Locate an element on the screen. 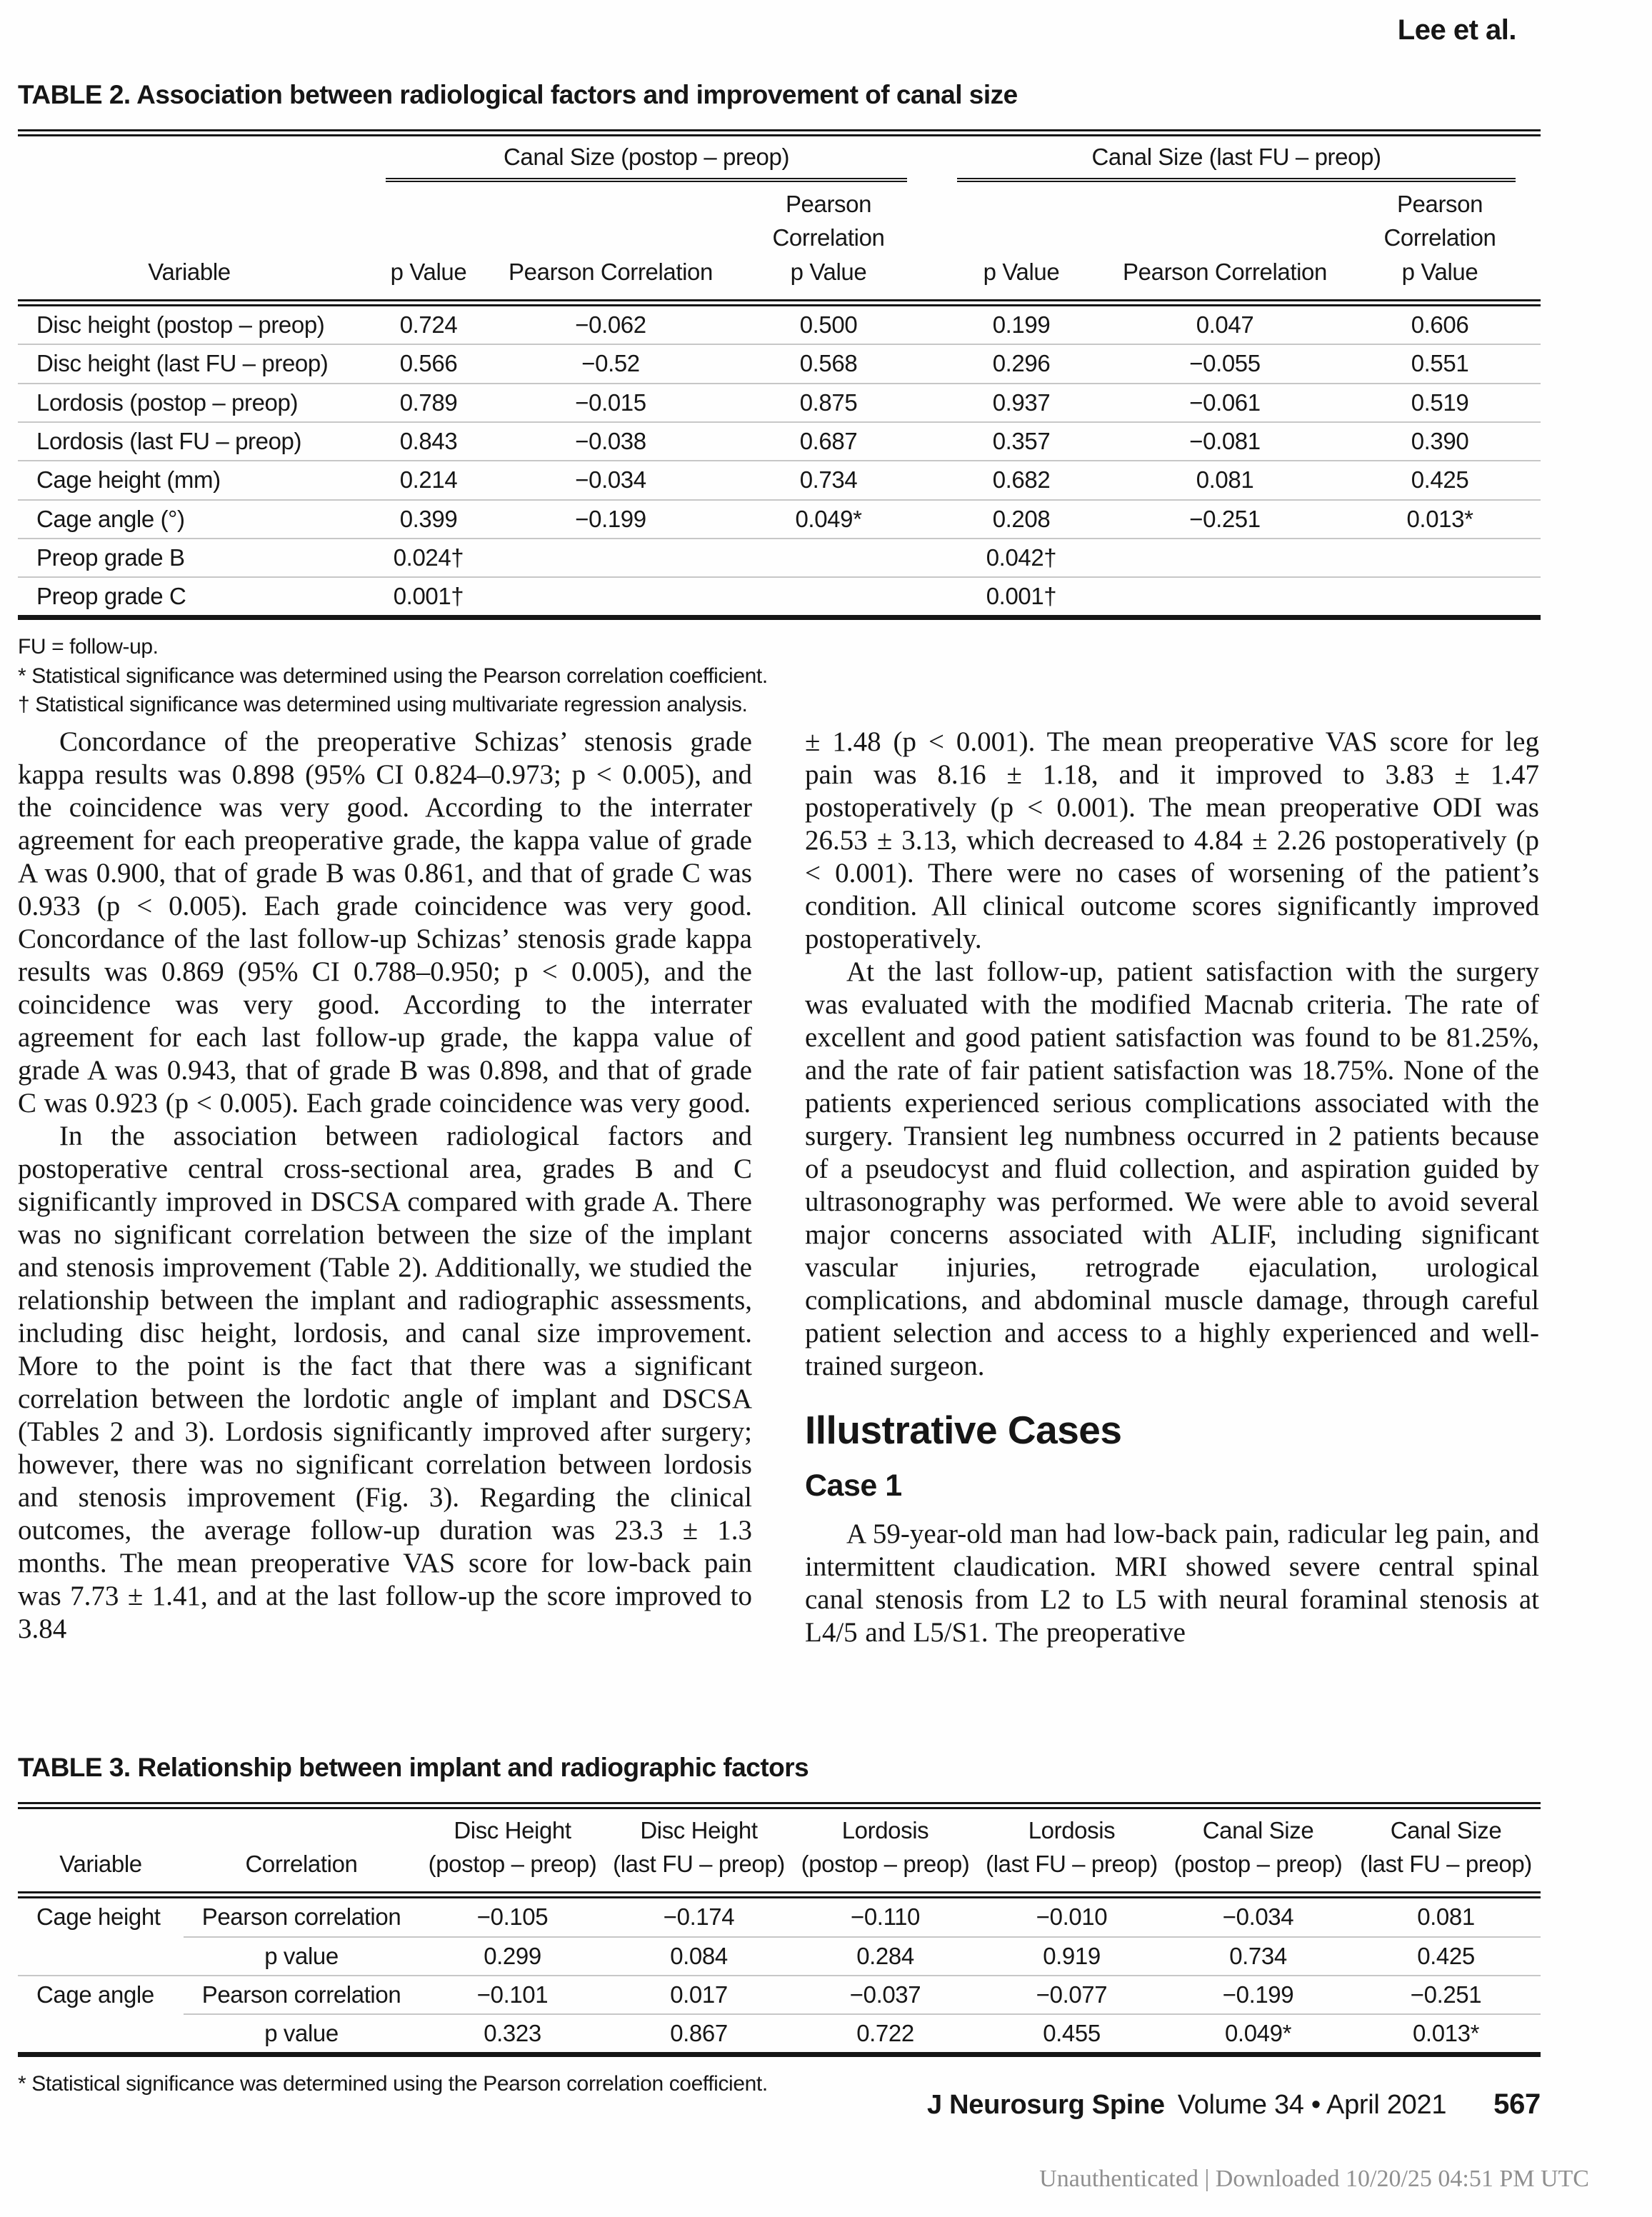 The height and width of the screenshot is (2217, 1652). th-canal-size-postop: Canal Size (postop – preop) is located at coordinates (1258, 1852).